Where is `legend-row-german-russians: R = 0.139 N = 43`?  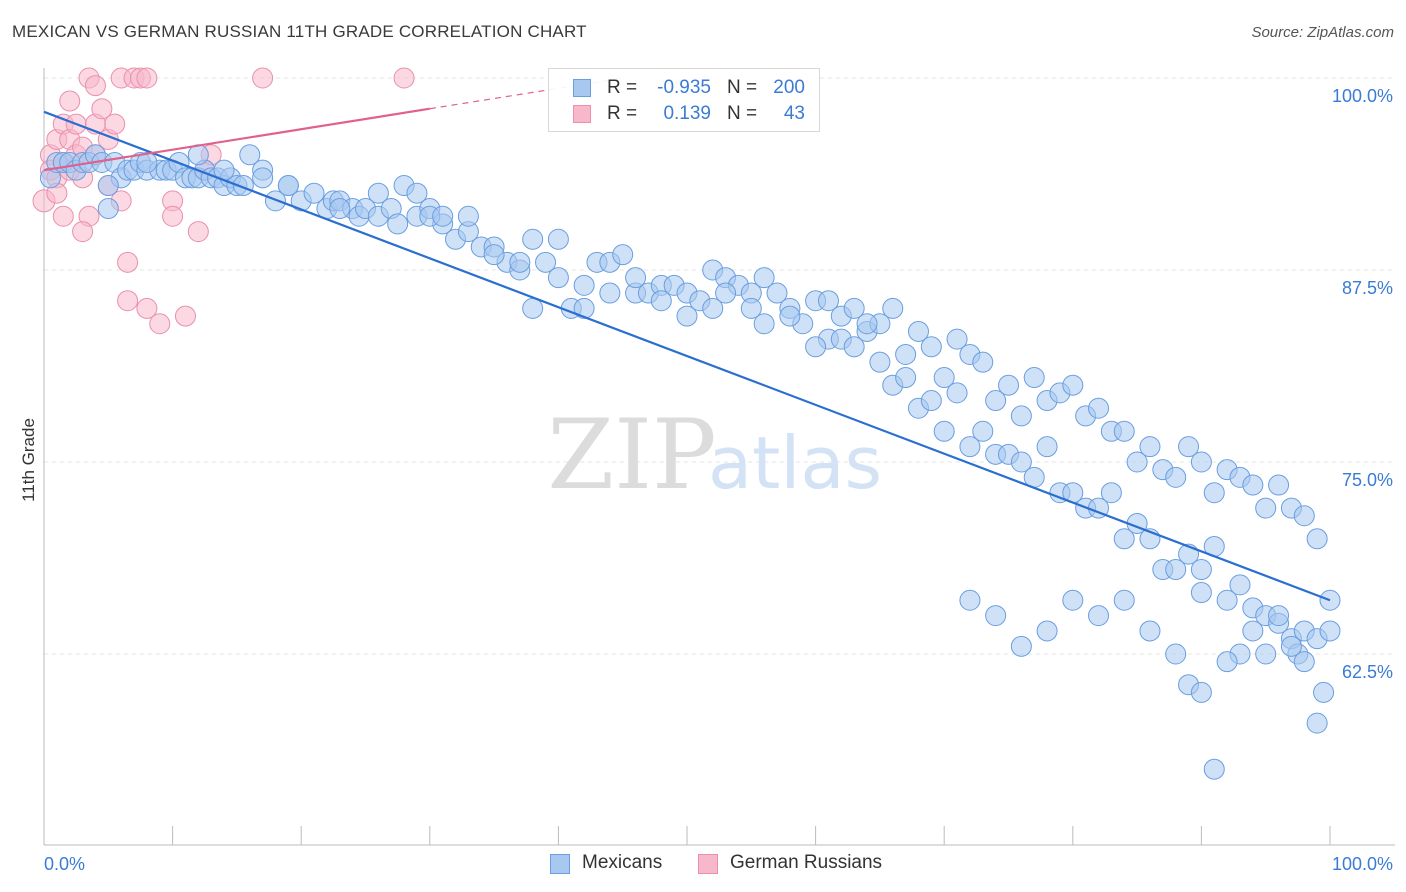
legend-row-german-russians: R = 0.139 N = 43 is located at coordinates (684, 114).